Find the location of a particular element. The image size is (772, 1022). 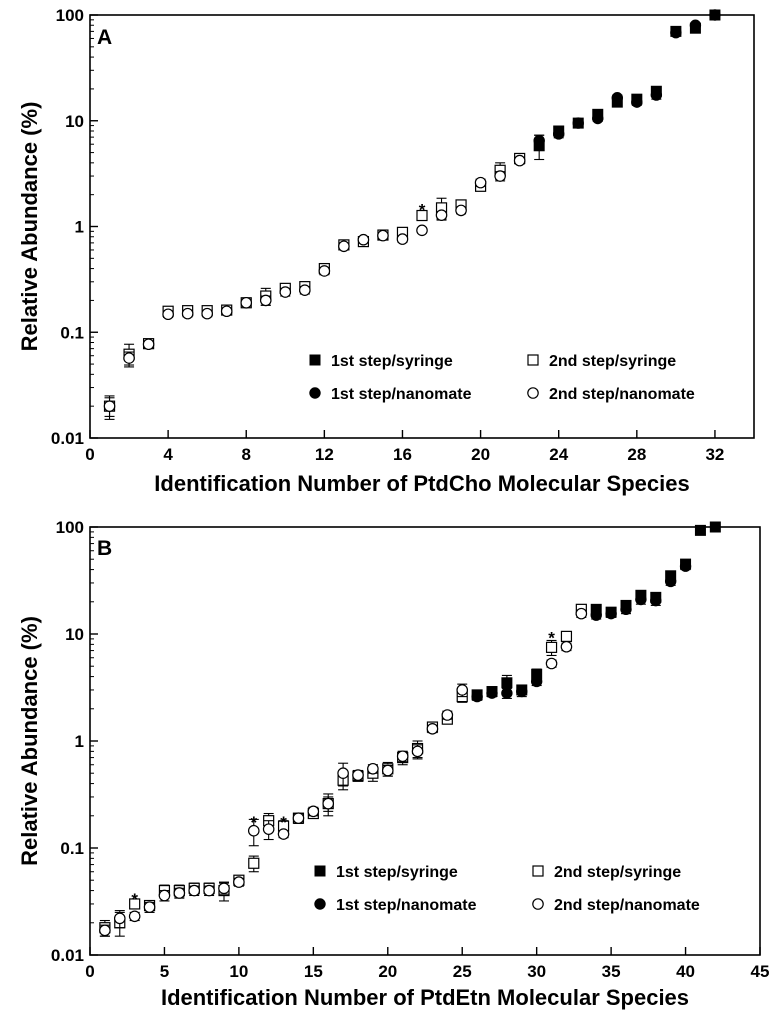

chart-b-legend-label: 1st step/nanomate is located at coordinates (406, 905).